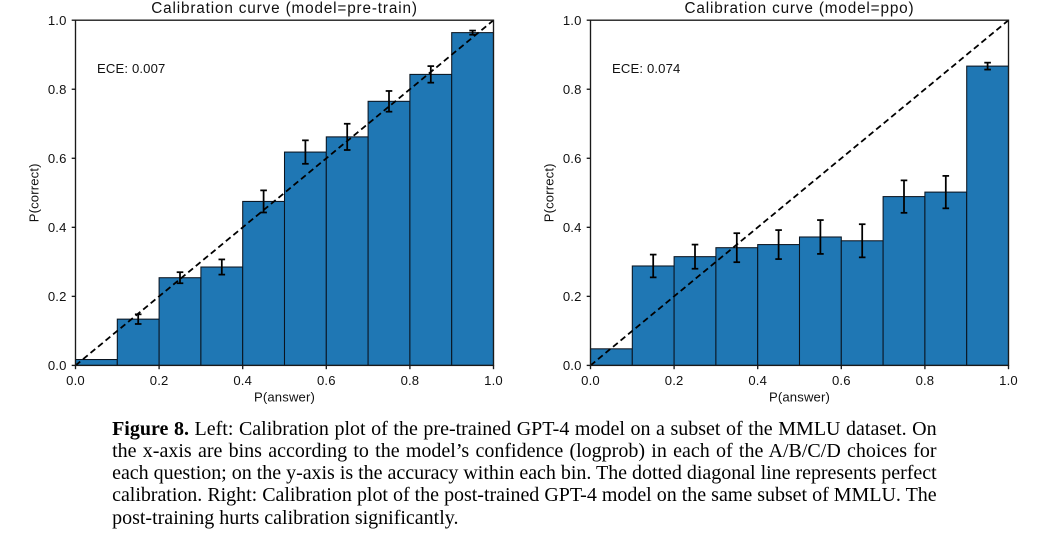  What do you see at coordinates (131, 68) in the screenshot?
I see `svg-text: ECE: 0.007` at bounding box center [131, 68].